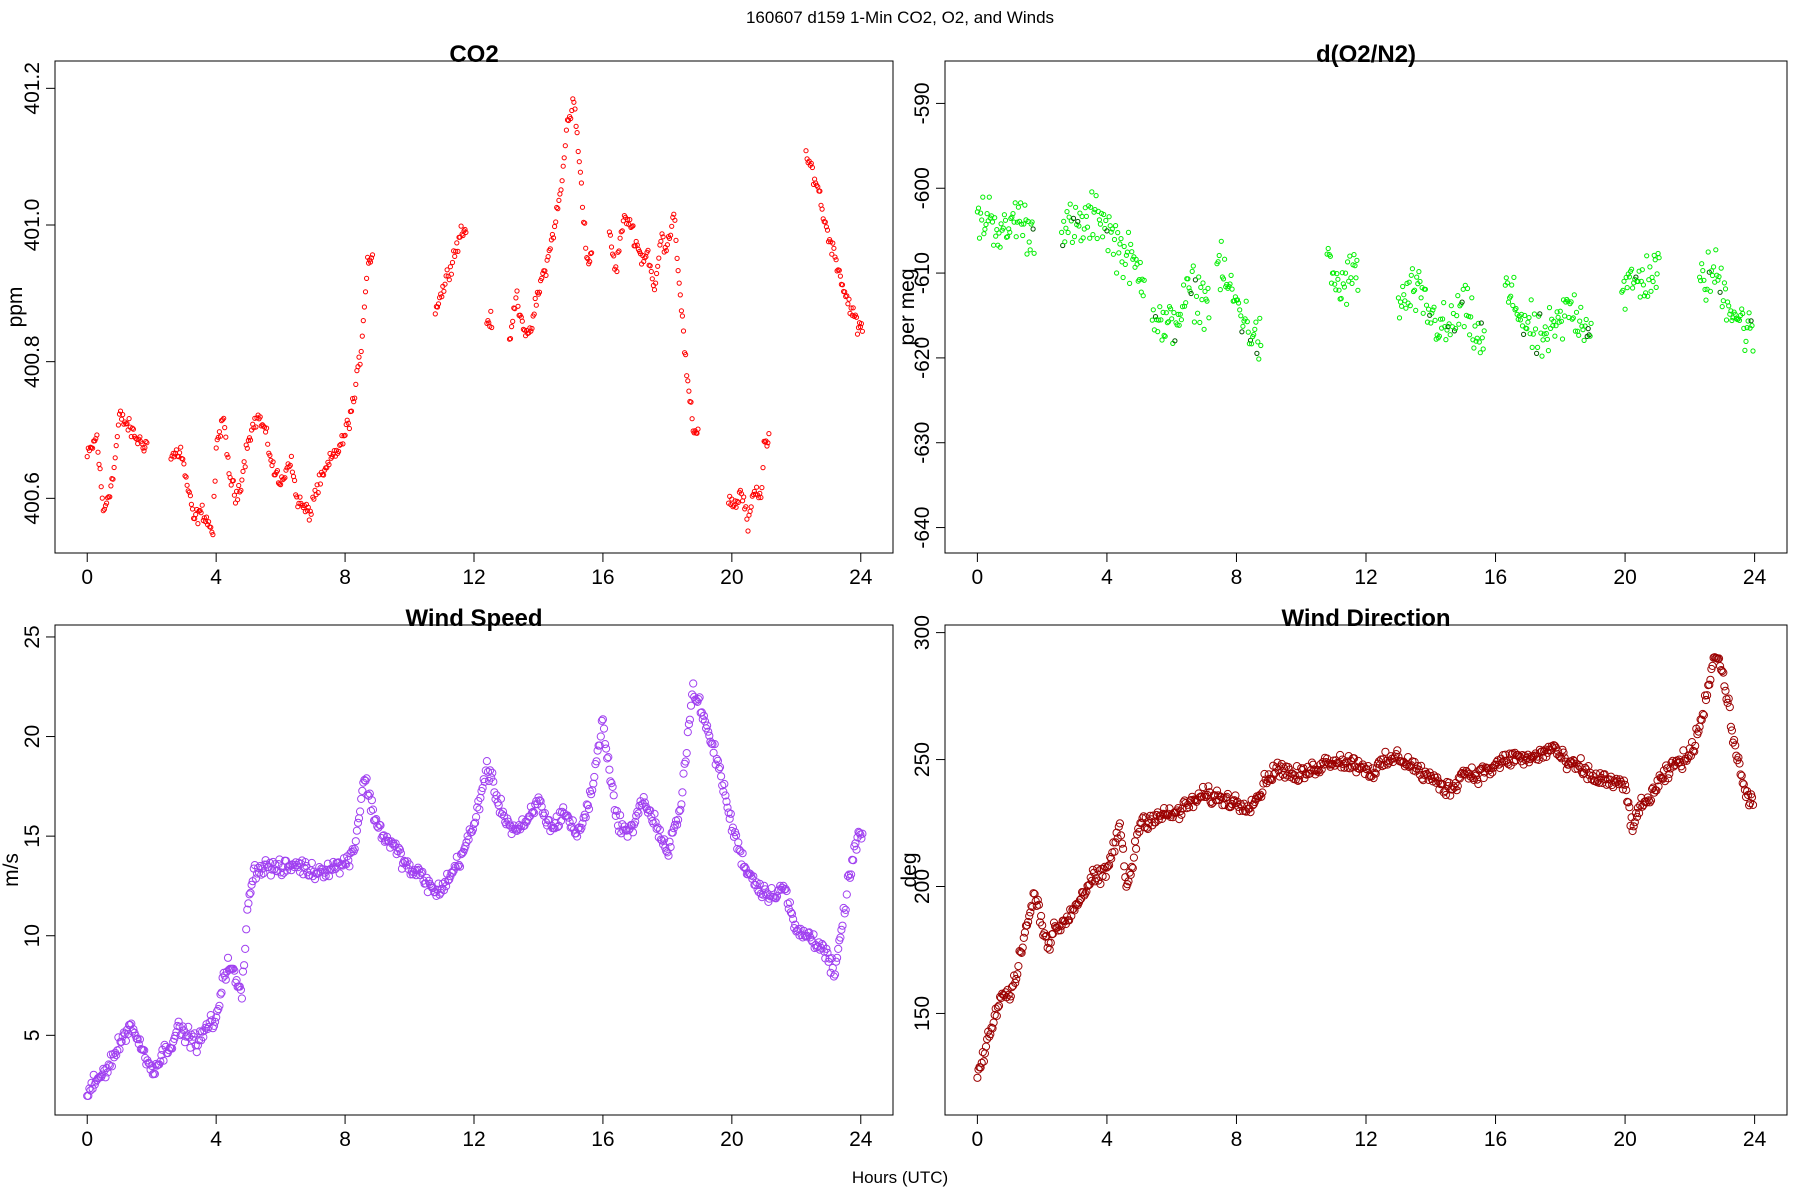  I want to click on o2n2-points, so click(1365, 275).